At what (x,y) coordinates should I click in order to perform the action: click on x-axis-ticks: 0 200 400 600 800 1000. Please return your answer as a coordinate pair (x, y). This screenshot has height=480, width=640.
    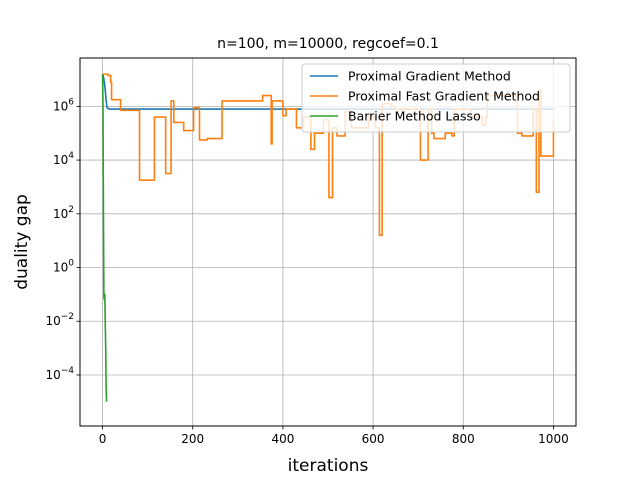
    Looking at the image, I should click on (334, 436).